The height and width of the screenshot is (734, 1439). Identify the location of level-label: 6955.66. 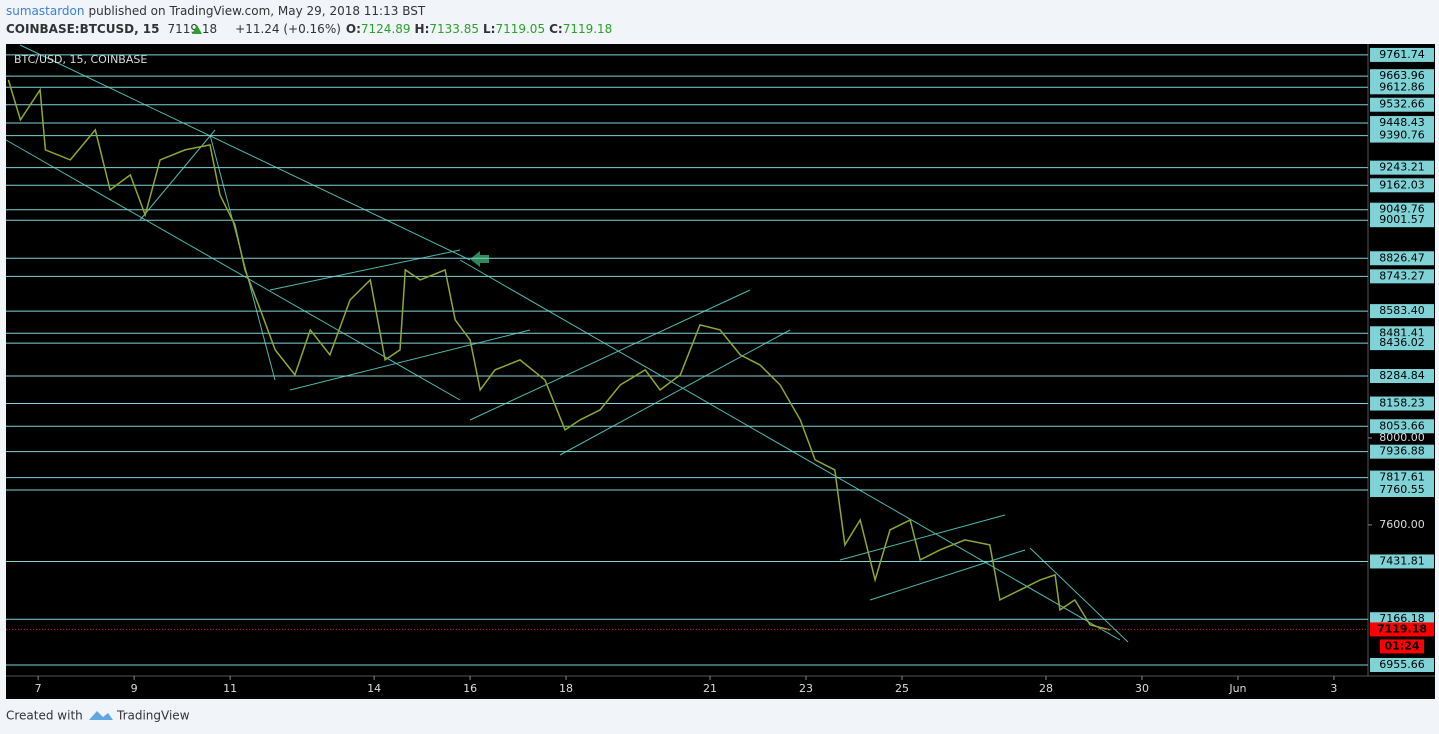
(1402, 664).